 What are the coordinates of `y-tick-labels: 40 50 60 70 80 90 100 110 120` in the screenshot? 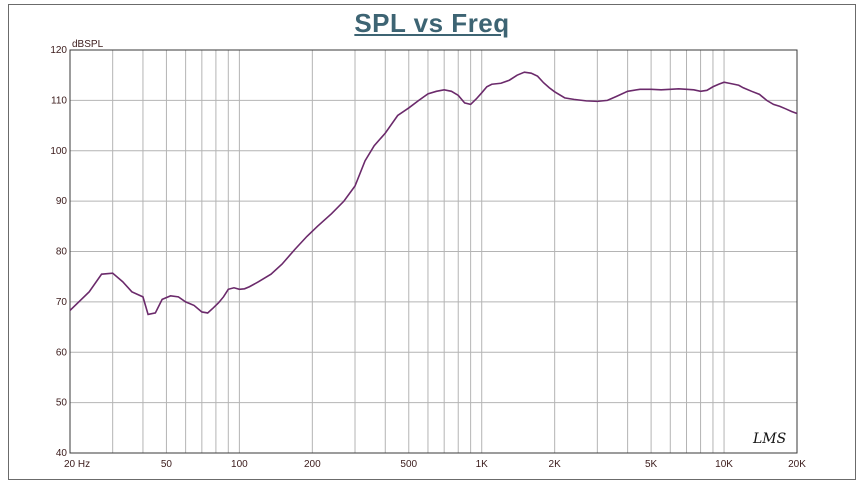 It's located at (58, 252).